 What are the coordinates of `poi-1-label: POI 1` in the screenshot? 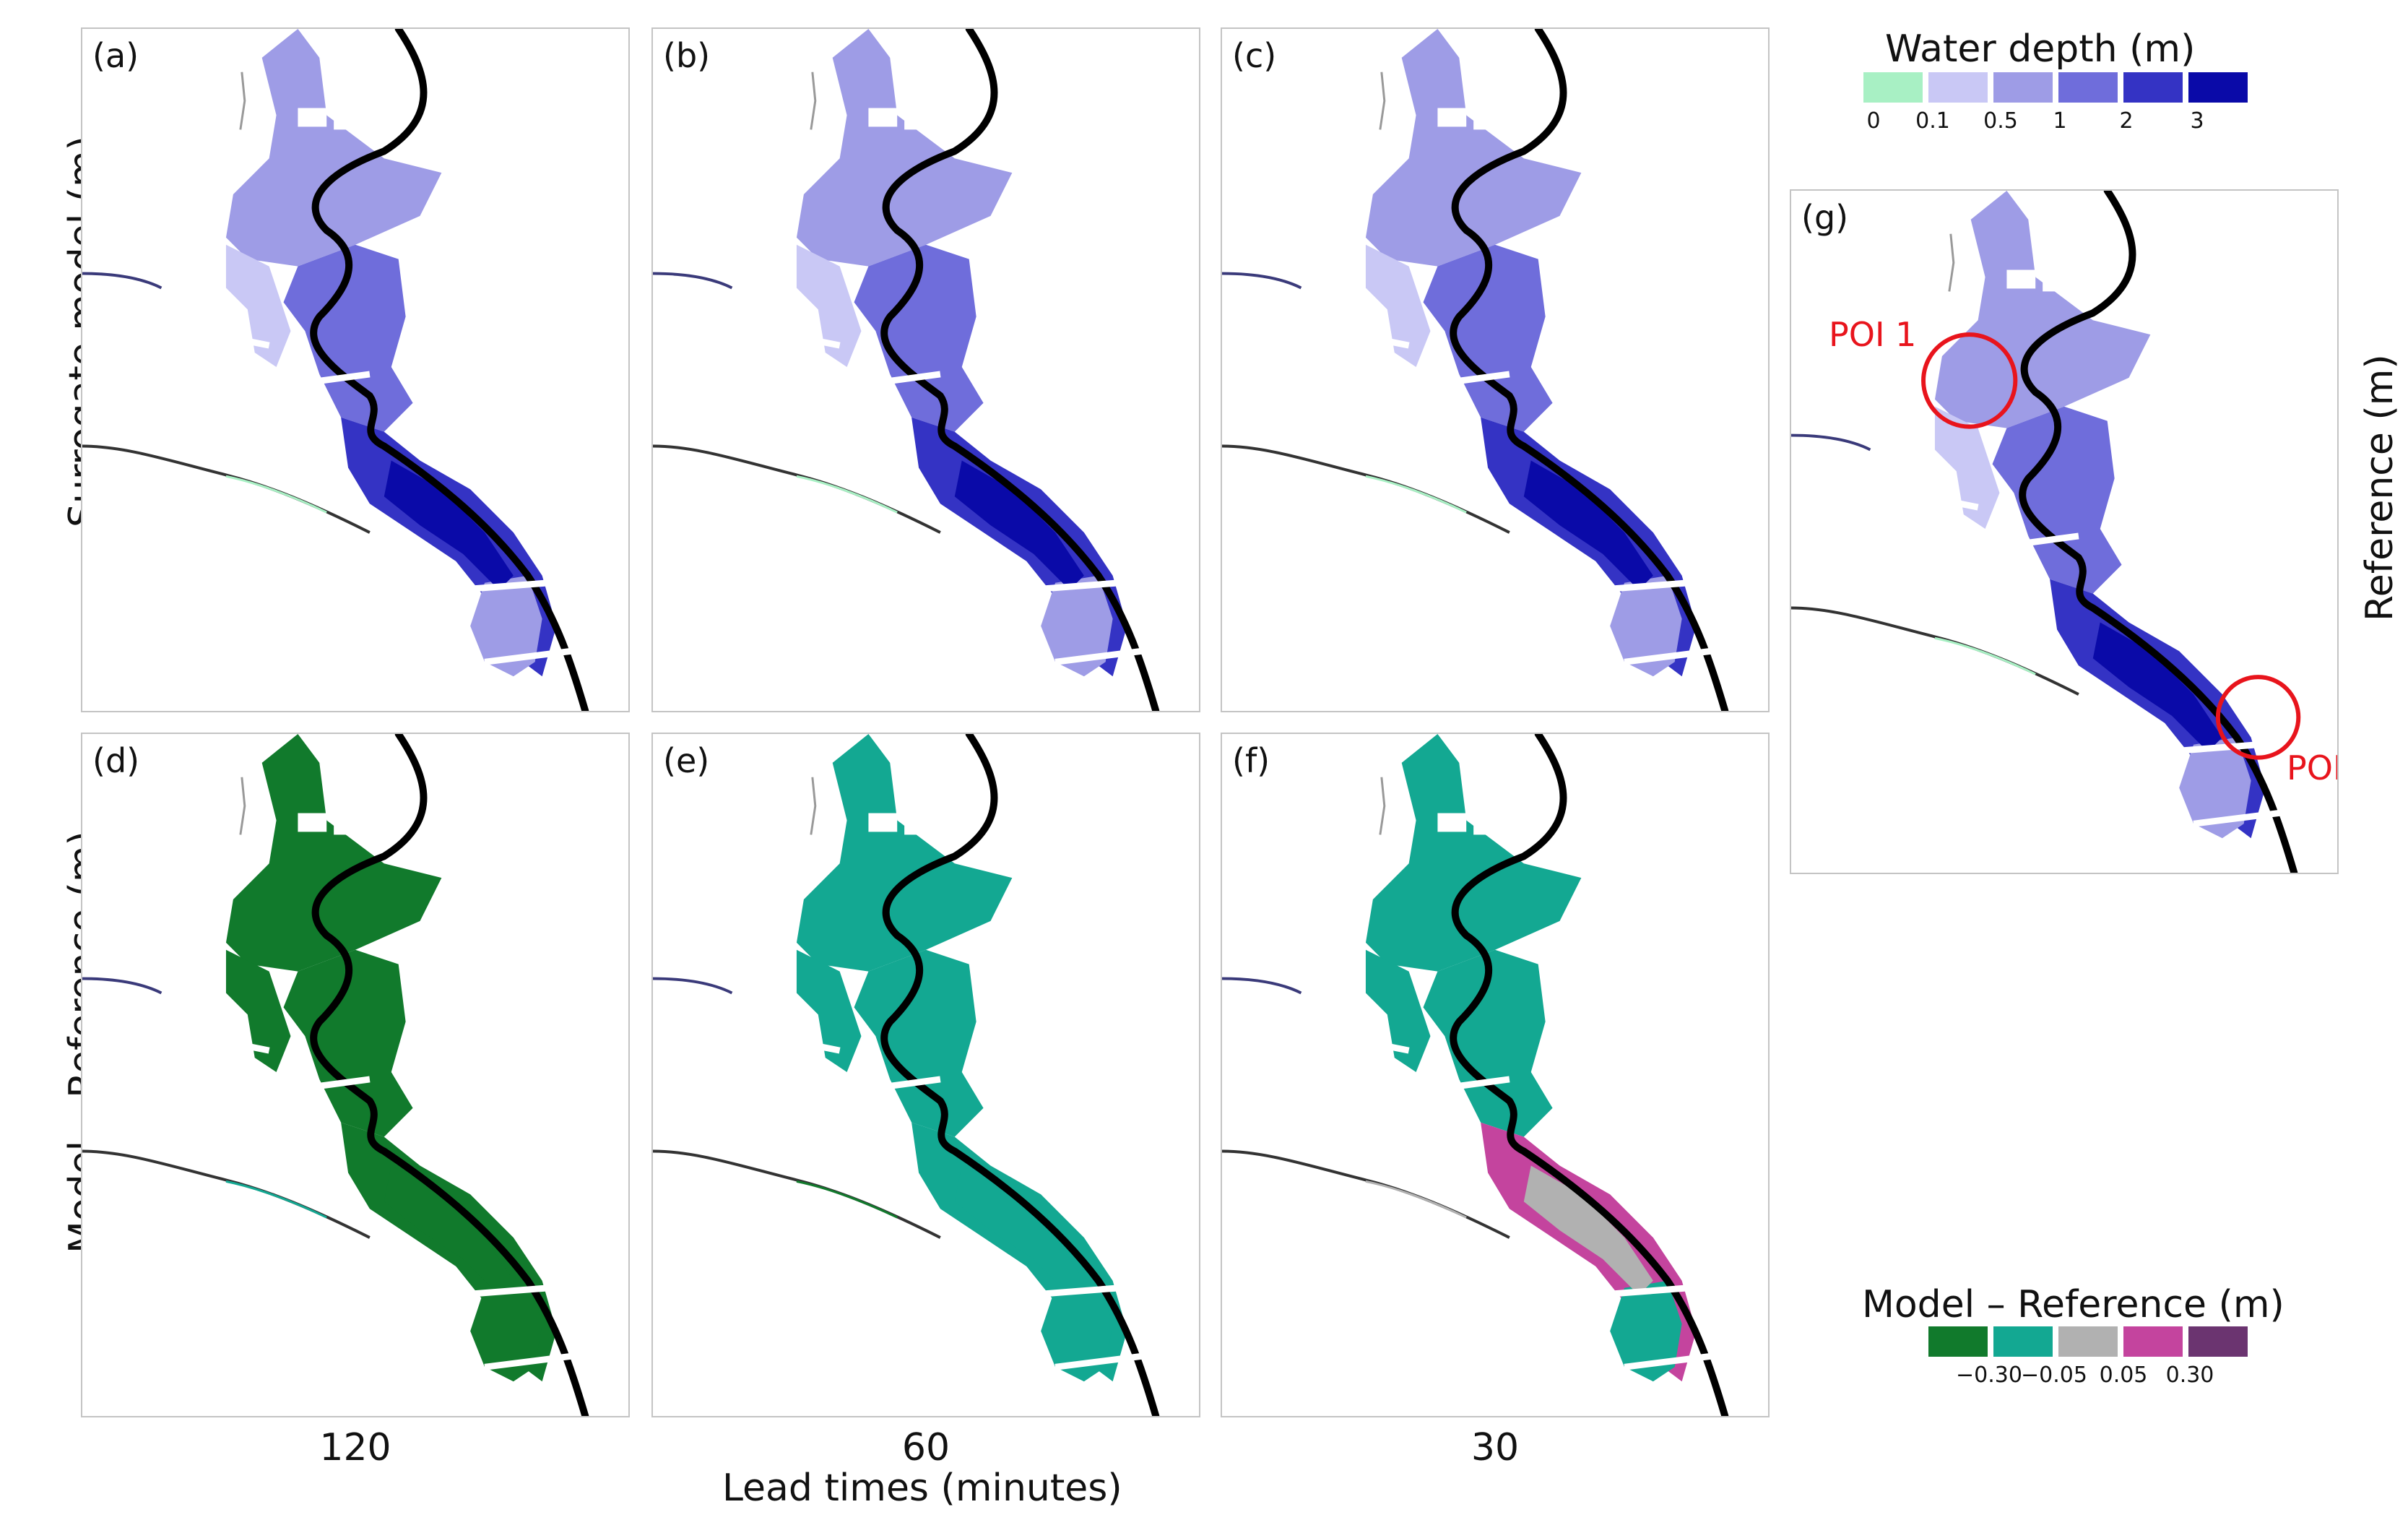 It's located at (1873, 334).